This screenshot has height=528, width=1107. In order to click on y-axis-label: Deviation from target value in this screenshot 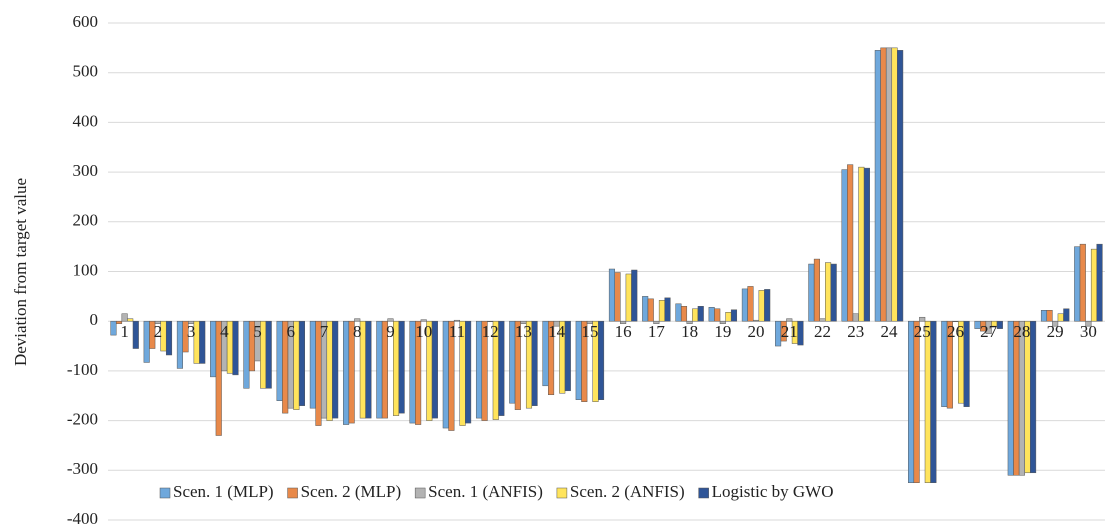, I will do `click(20, 272)`.